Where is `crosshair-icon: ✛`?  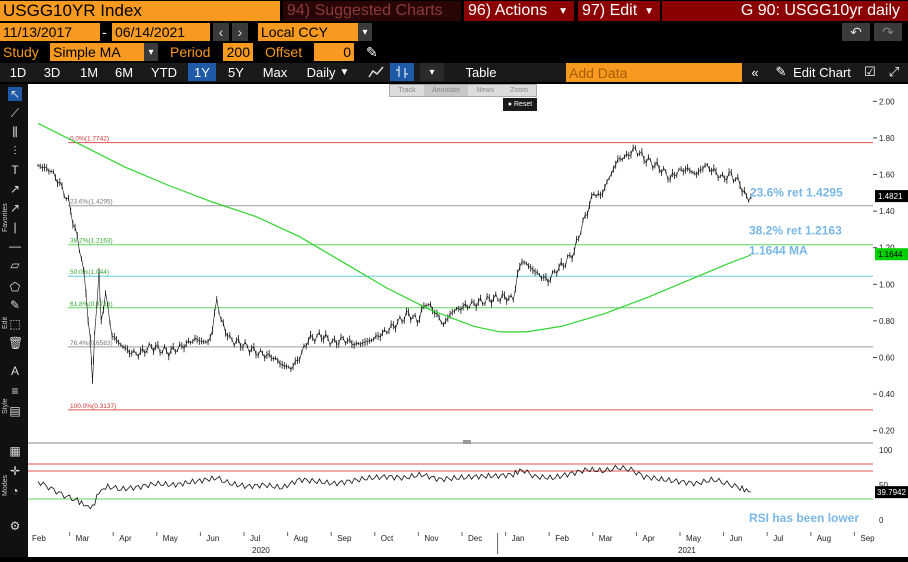 crosshair-icon: ✛ is located at coordinates (15, 471).